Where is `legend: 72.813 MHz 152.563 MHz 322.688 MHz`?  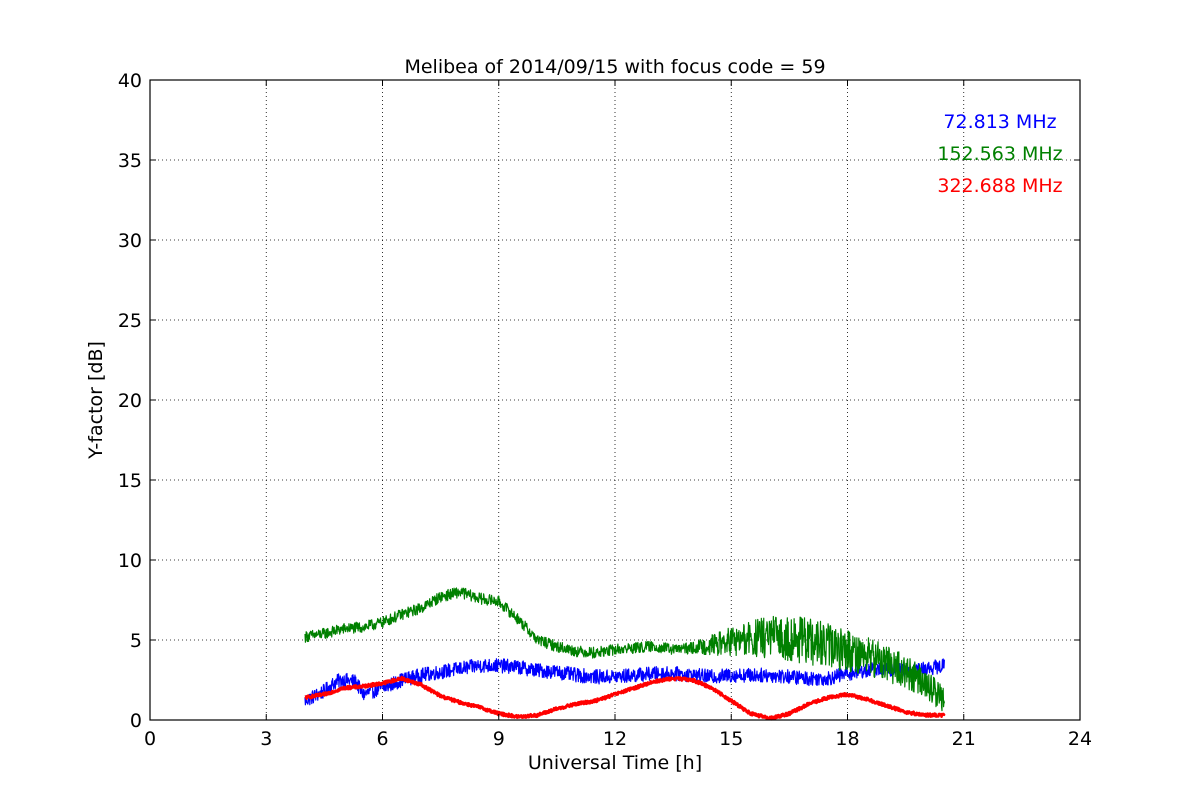 legend: 72.813 MHz 152.563 MHz 322.688 MHz is located at coordinates (999, 154).